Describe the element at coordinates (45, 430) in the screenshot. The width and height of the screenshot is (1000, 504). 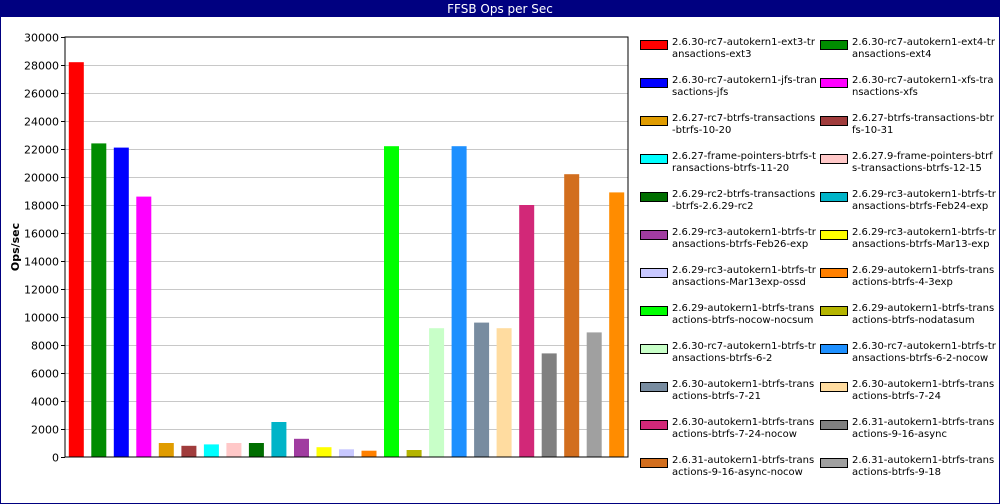
I see `y-tick-label: 2000` at that location.